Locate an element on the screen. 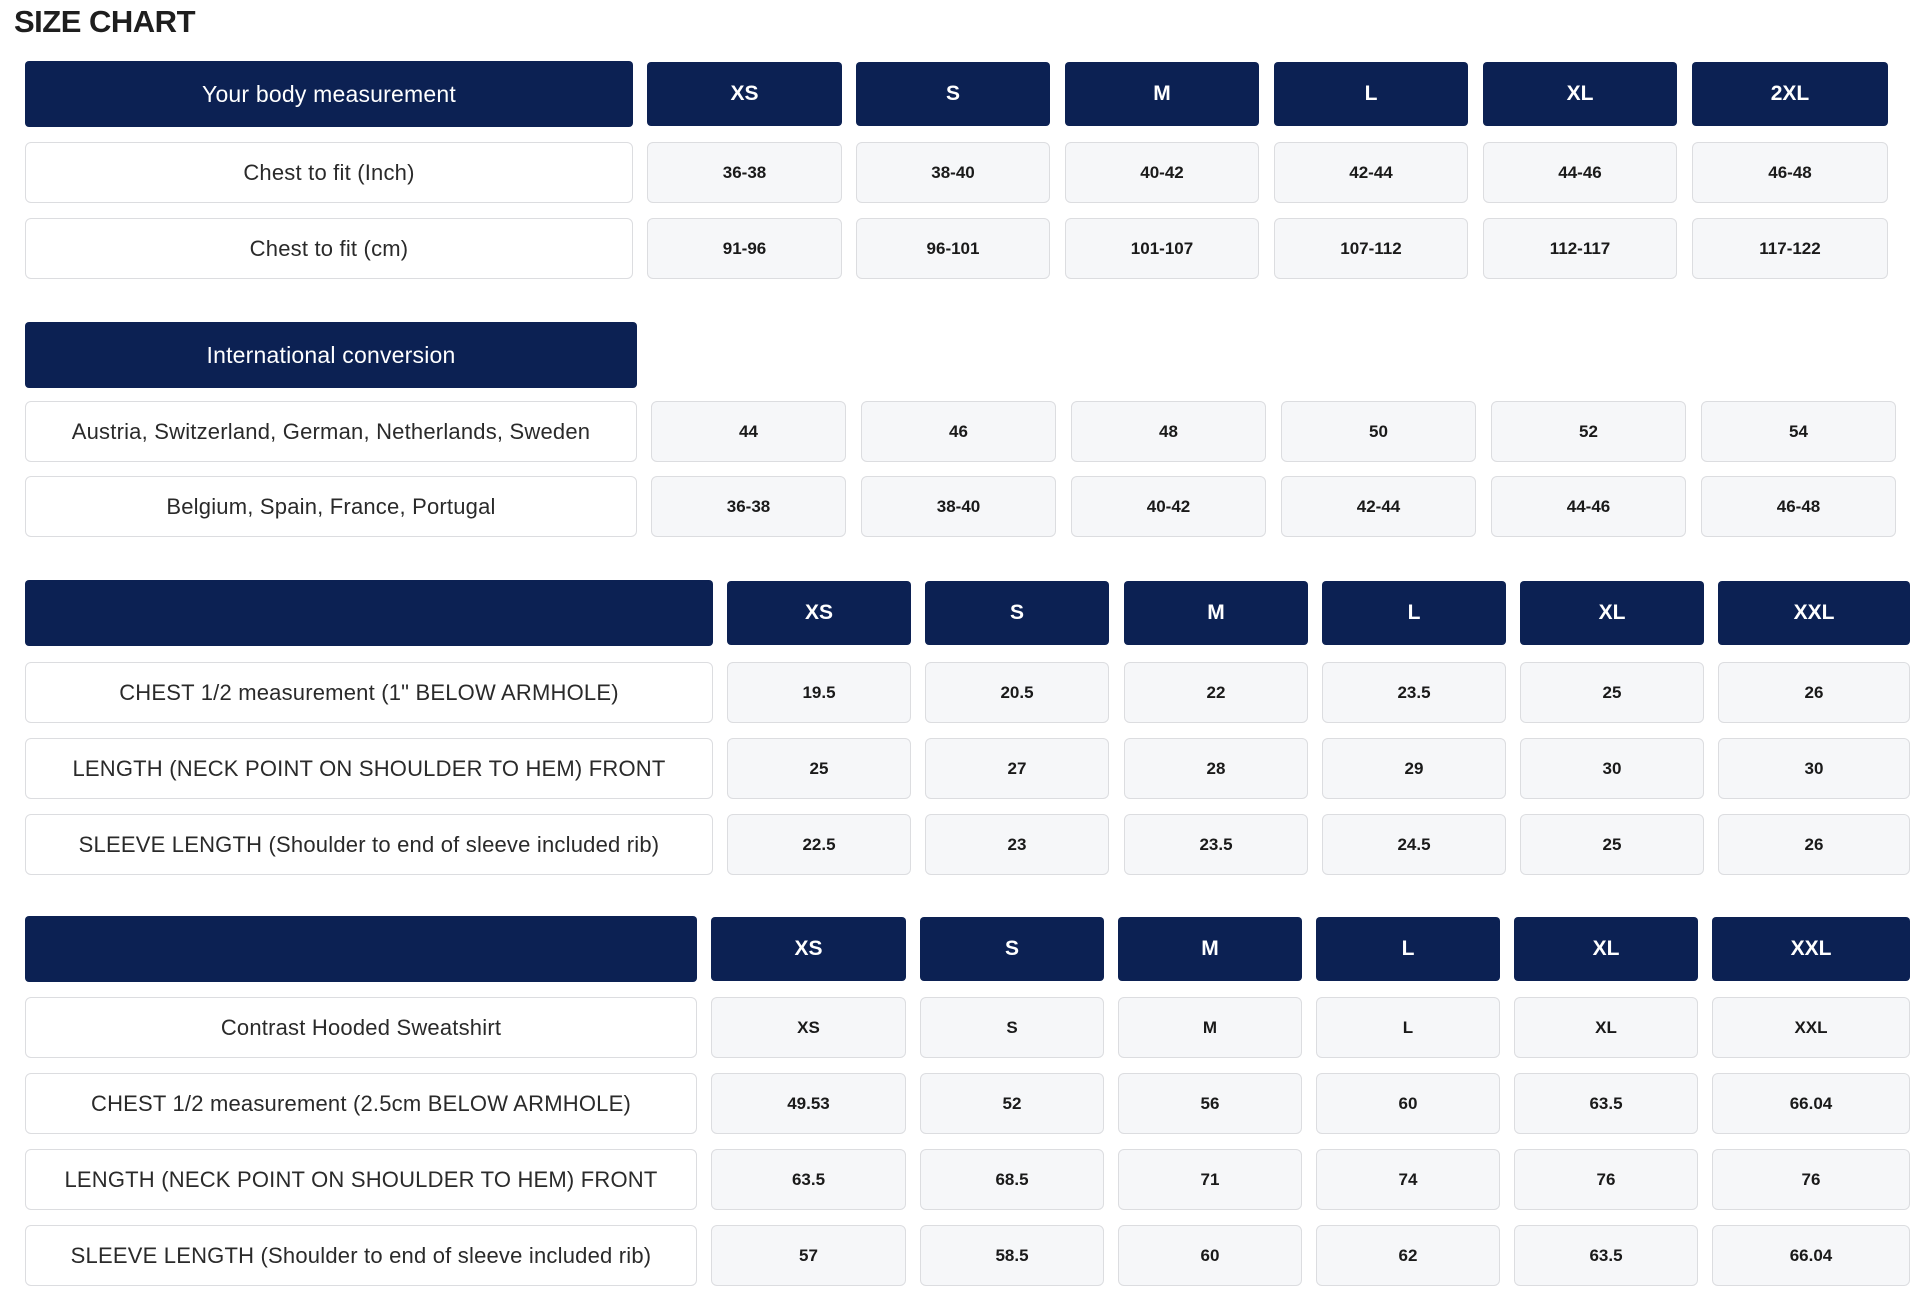  garment-cm-table-cell: M is located at coordinates (1210, 1027).